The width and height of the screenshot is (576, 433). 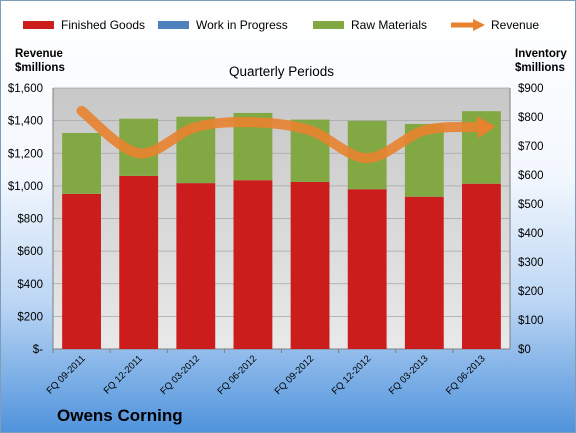 I want to click on category-label: FQ 09-2012, so click(x=295, y=375).